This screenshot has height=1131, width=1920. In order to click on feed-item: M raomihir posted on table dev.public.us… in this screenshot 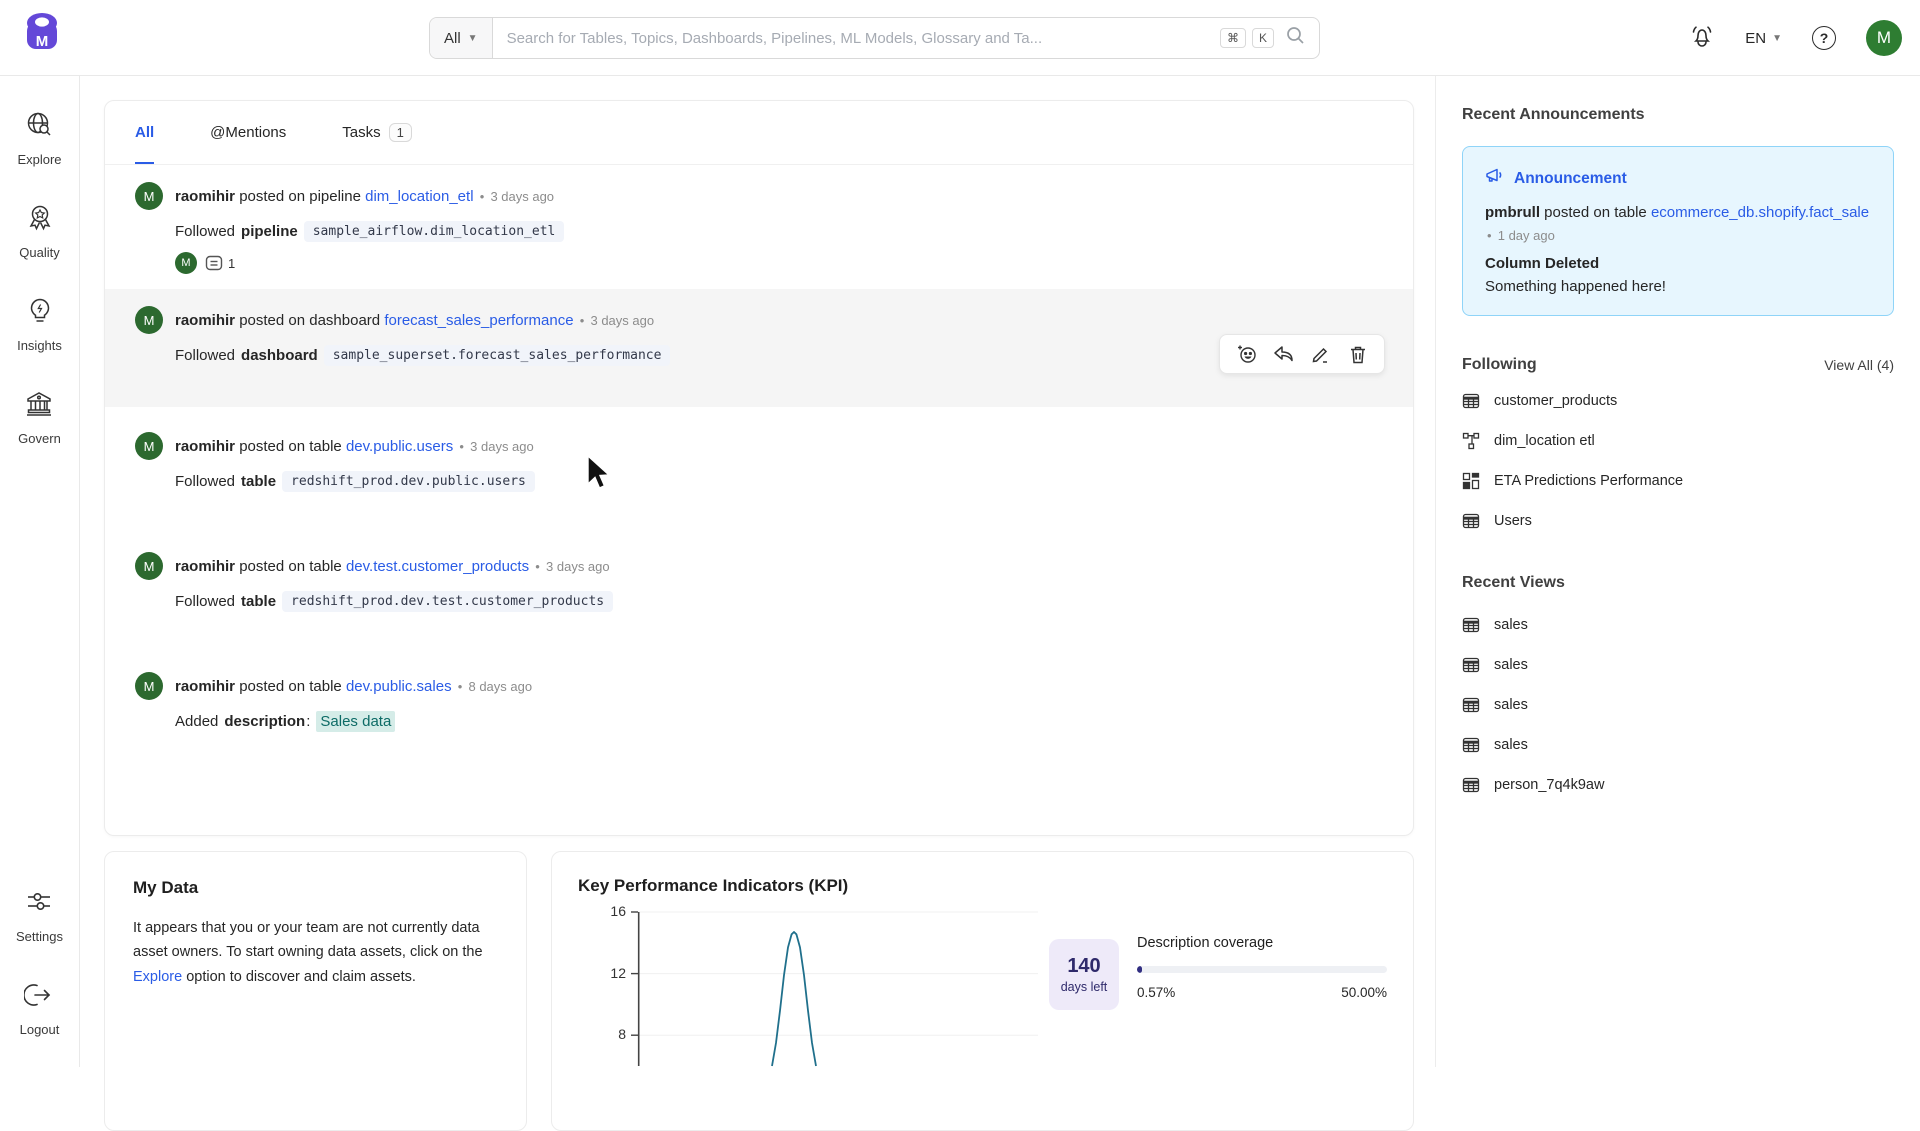, I will do `click(759, 469)`.